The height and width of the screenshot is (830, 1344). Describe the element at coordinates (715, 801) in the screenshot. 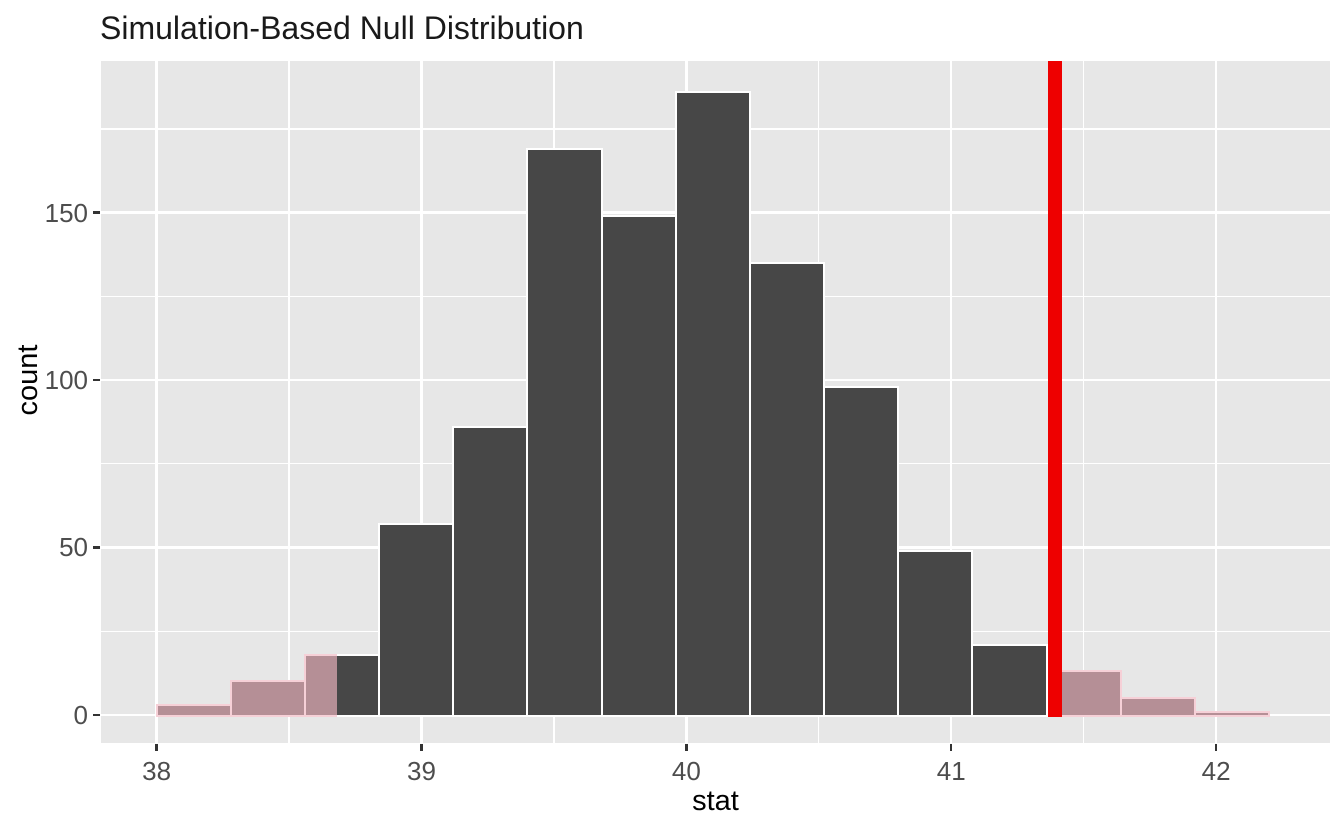

I see `x-axis-label: stat` at that location.